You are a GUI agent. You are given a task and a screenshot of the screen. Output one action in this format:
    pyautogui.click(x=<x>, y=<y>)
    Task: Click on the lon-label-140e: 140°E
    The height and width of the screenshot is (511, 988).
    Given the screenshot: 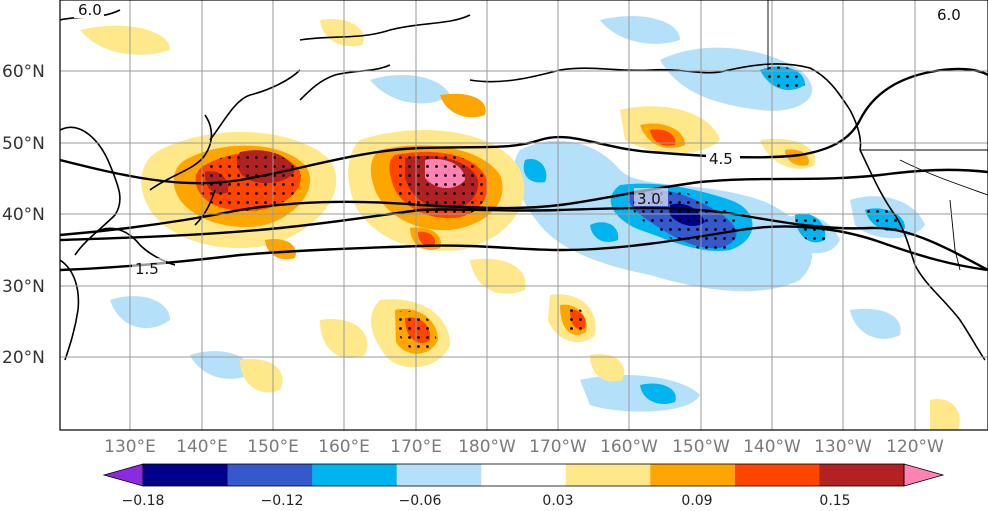 What is the action you would take?
    pyautogui.click(x=202, y=447)
    